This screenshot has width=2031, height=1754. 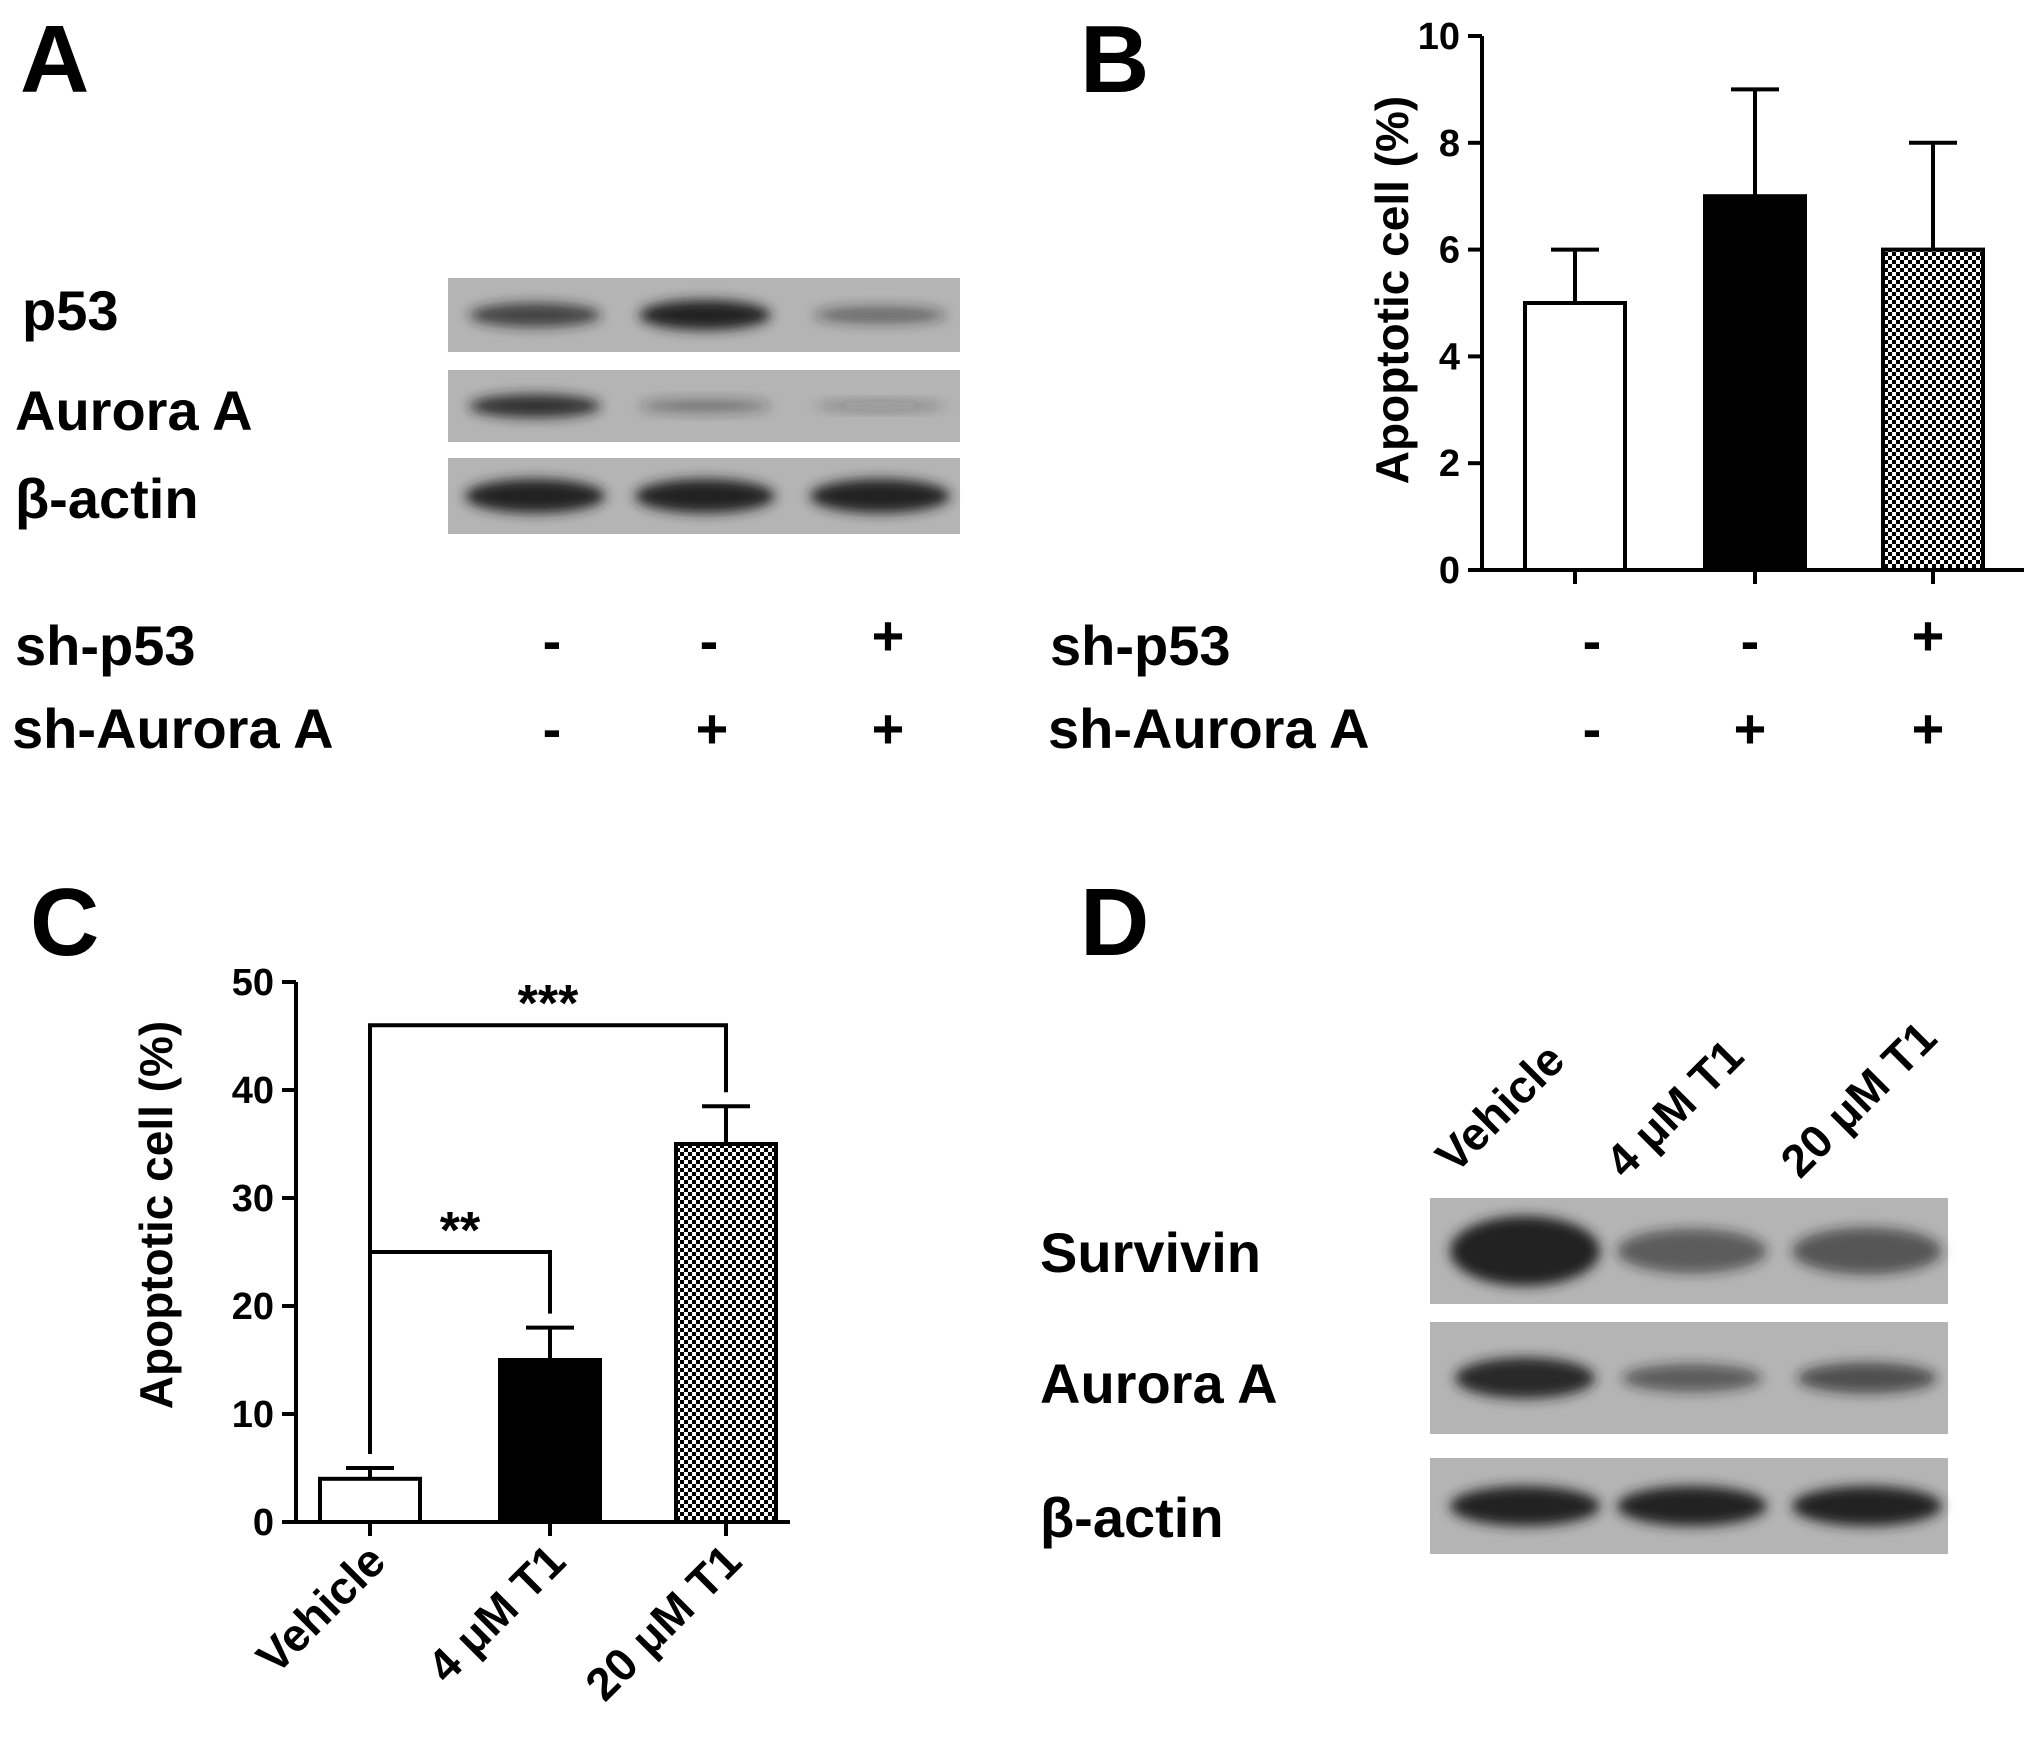 What do you see at coordinates (1449, 251) in the screenshot?
I see `chart-b-y-tick-label: 6` at bounding box center [1449, 251].